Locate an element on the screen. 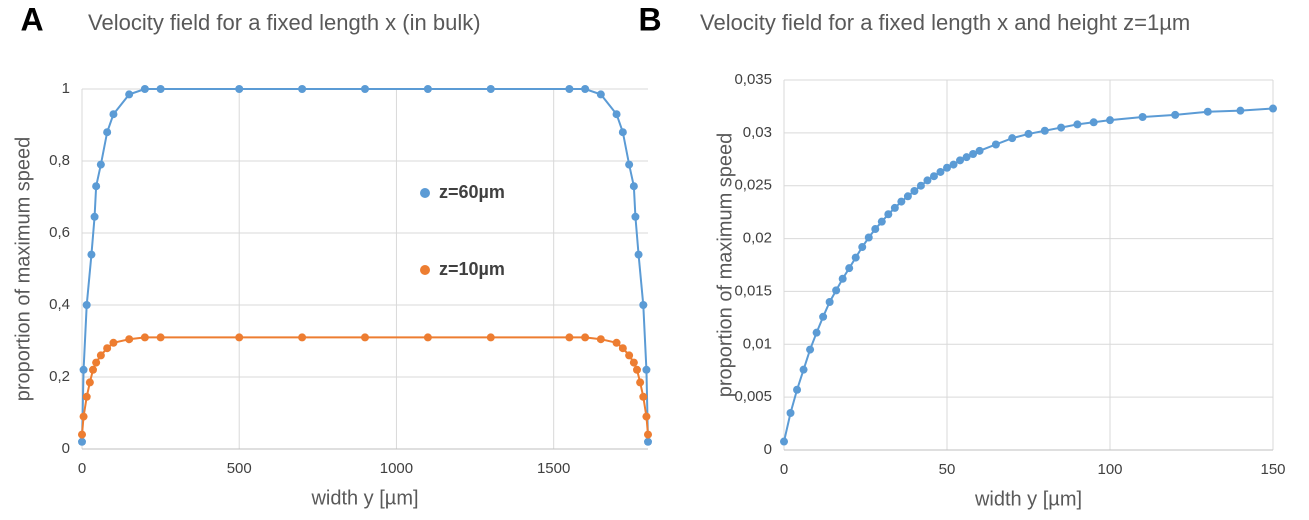 The height and width of the screenshot is (520, 1309). y-tick-label: 0,02 is located at coordinates (757, 238).